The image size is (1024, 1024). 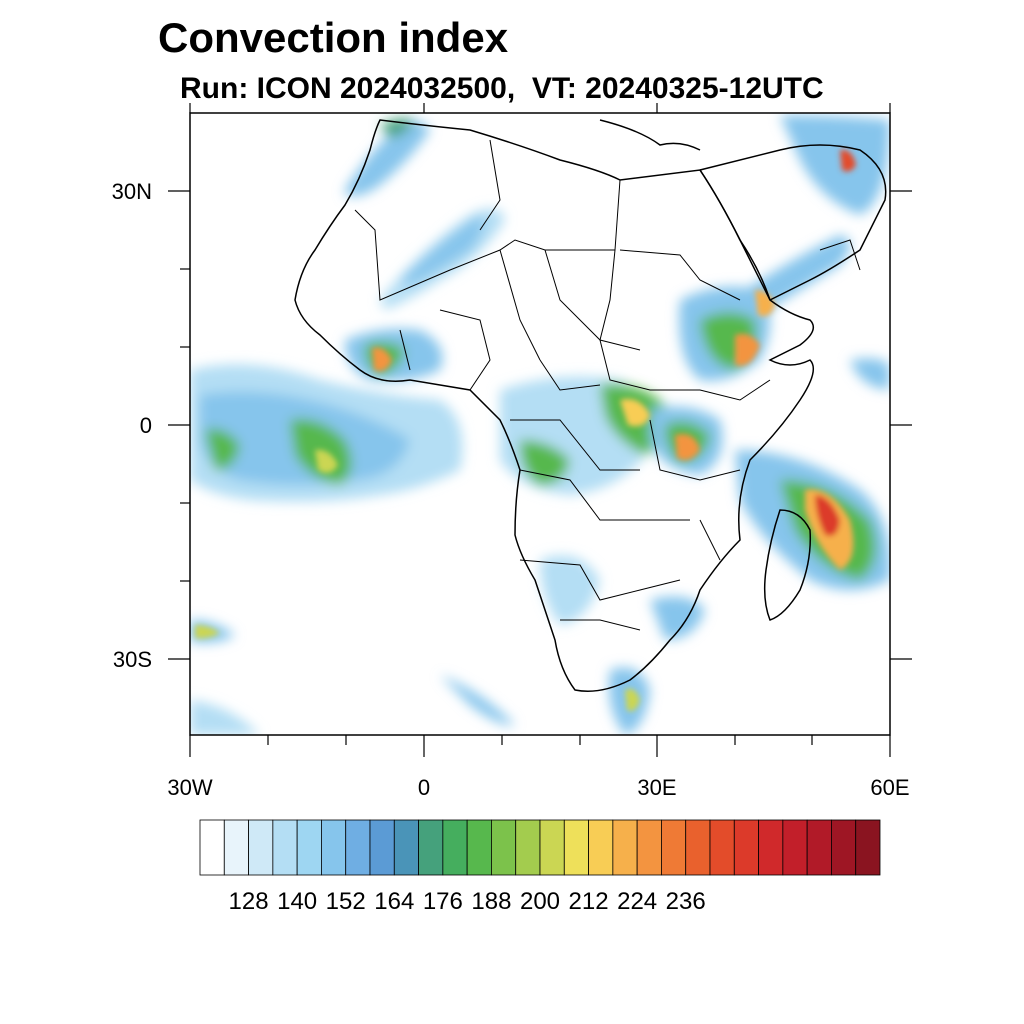 What do you see at coordinates (190, 787) in the screenshot?
I see `lon-label-30w: 30W` at bounding box center [190, 787].